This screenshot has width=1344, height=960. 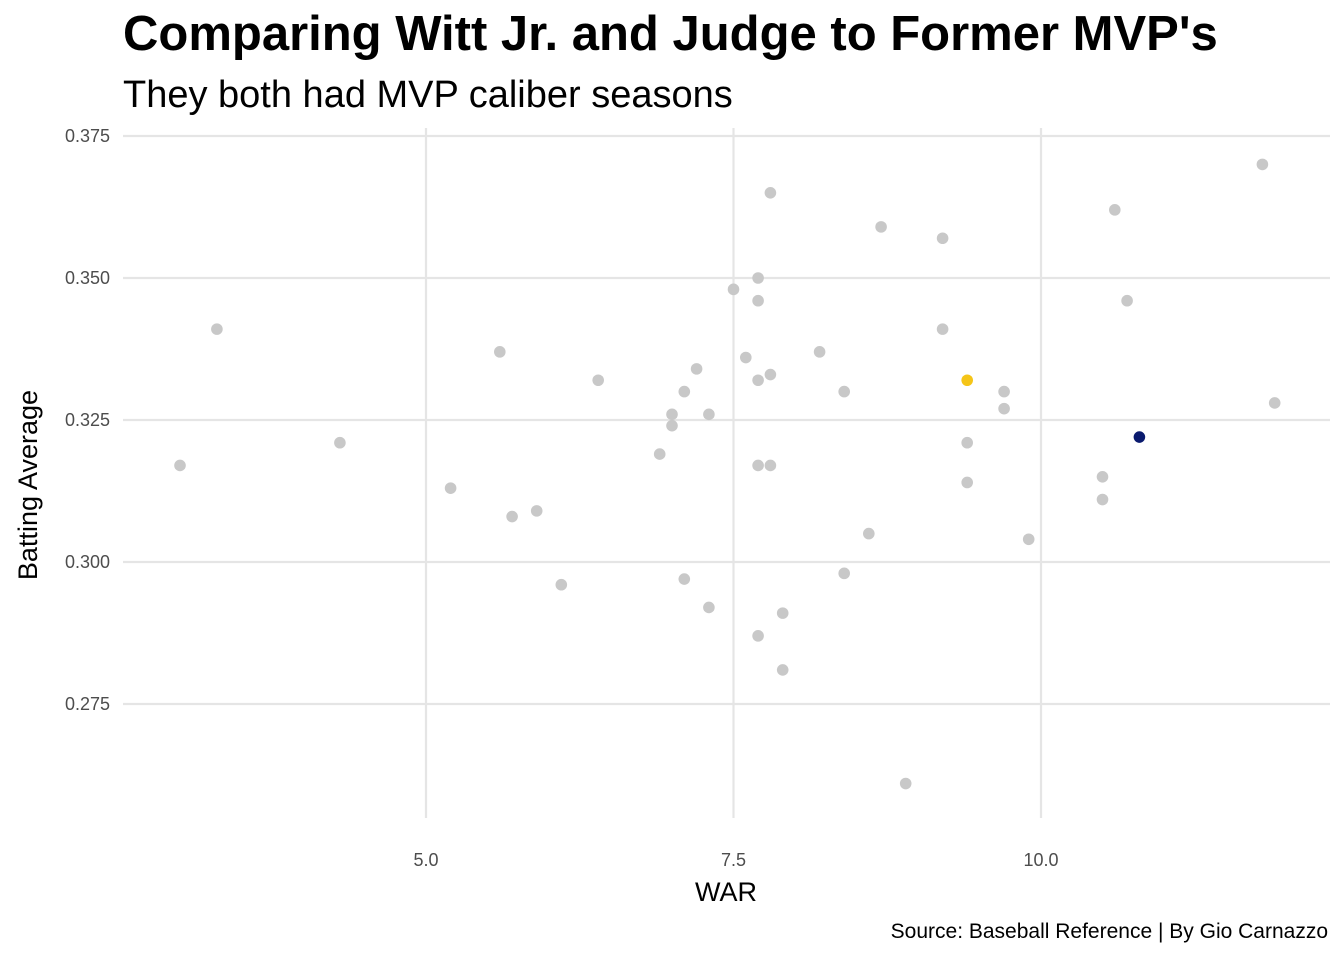 I want to click on x-axis-title: WAR, so click(x=726, y=892).